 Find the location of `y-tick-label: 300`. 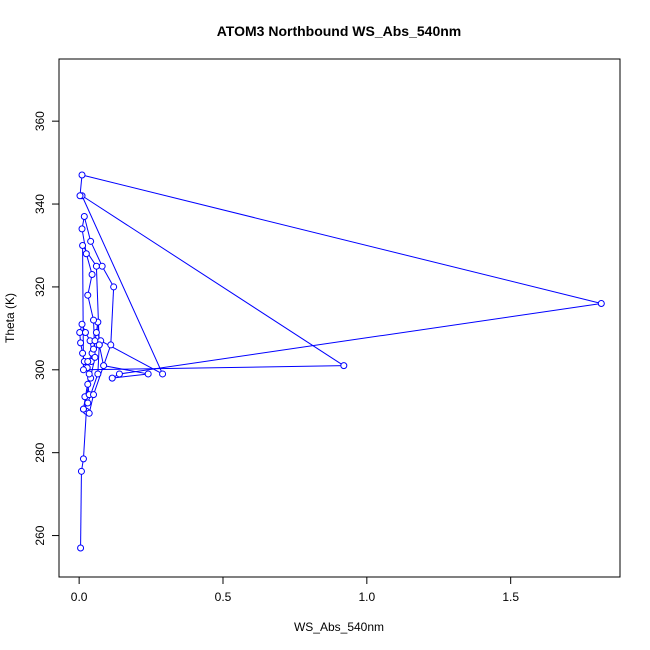

y-tick-label: 300 is located at coordinates (40, 369).